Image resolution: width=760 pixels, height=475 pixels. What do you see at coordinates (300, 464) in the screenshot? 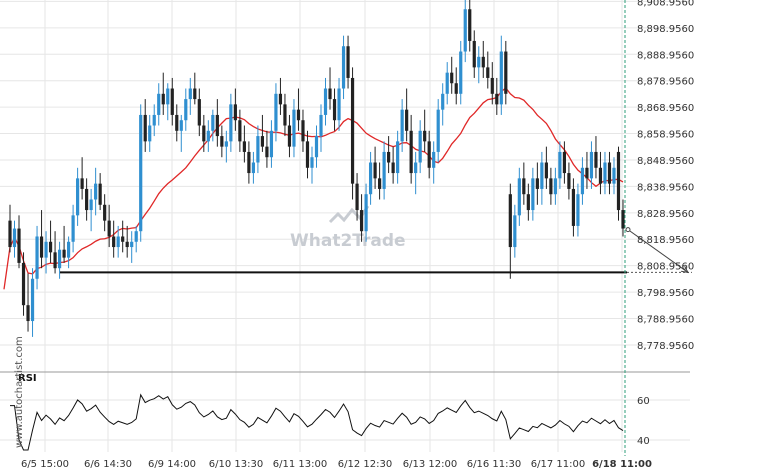
I see `time-tick-label: 6/11 13:00` at bounding box center [300, 464].